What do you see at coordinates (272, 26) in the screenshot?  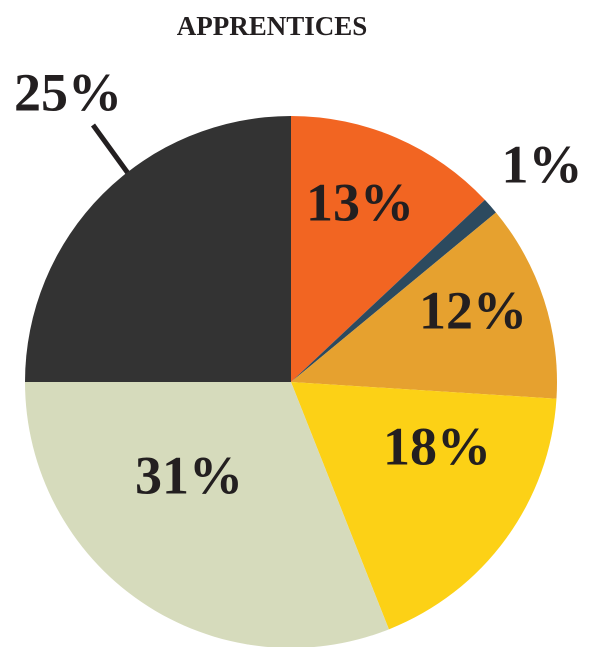 I see `chart-title: APPRENTICES` at bounding box center [272, 26].